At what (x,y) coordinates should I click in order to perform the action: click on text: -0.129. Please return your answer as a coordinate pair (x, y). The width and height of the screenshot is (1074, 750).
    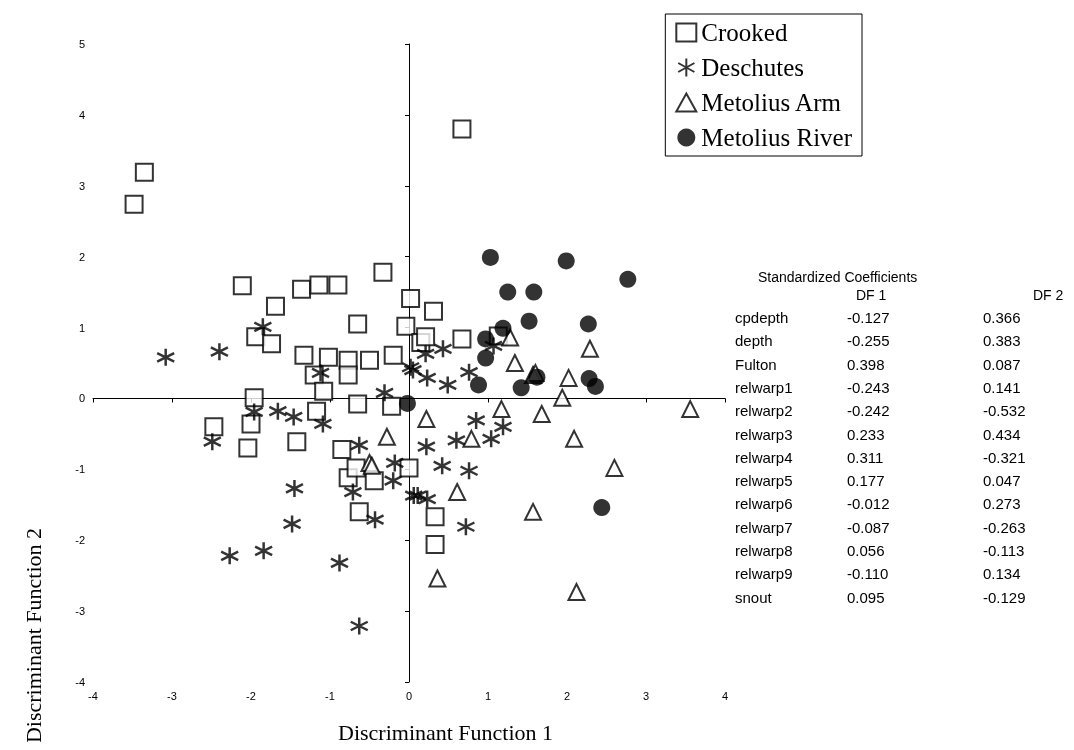
    Looking at the image, I should click on (1004, 597).